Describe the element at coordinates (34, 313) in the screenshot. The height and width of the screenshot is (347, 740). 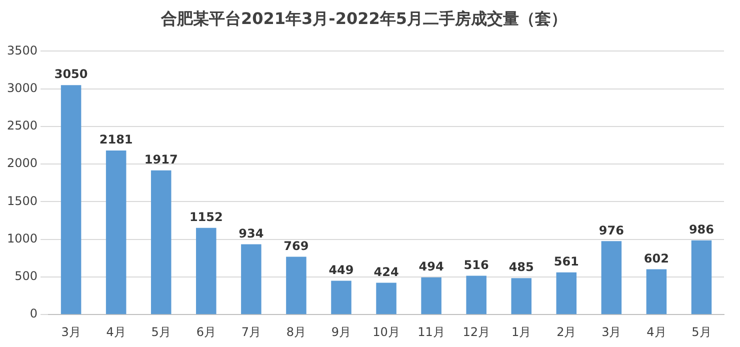
I see `y-tick-label: 0` at that location.